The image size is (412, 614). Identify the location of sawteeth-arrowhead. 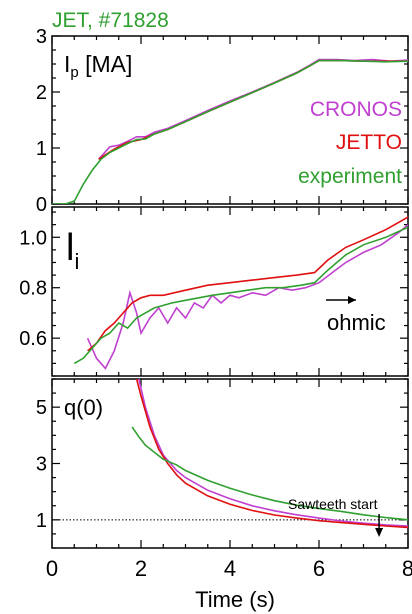
(379, 532).